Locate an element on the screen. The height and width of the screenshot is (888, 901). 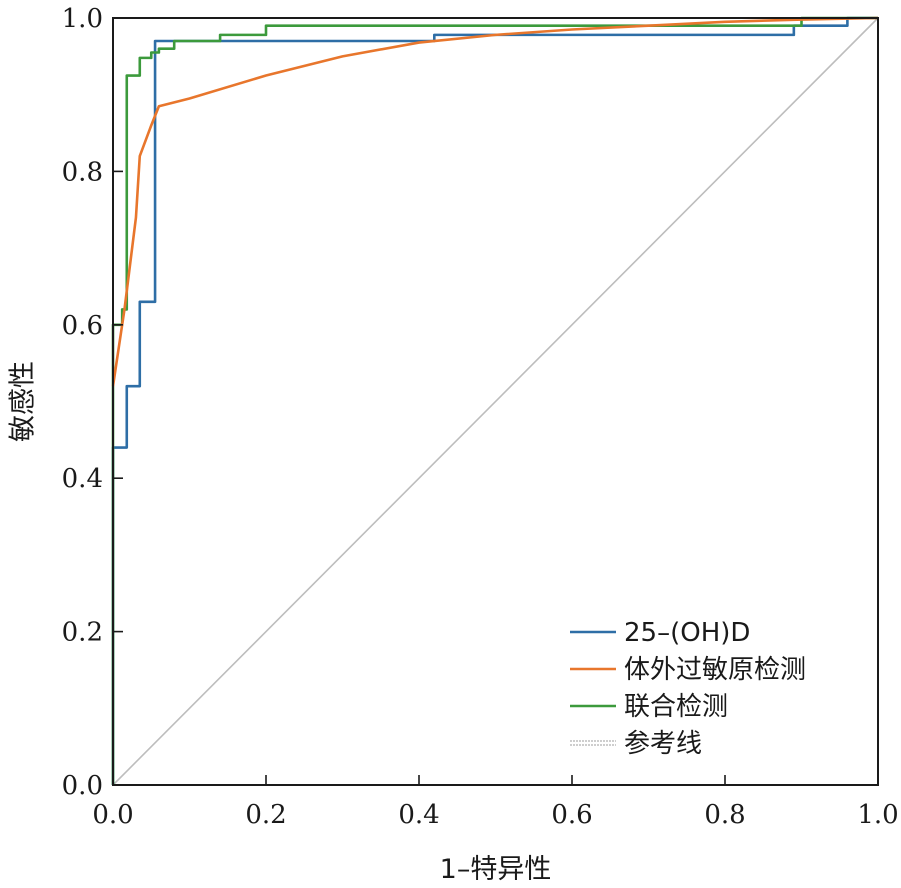
x-tick-label: 0.0 is located at coordinates (112, 815).